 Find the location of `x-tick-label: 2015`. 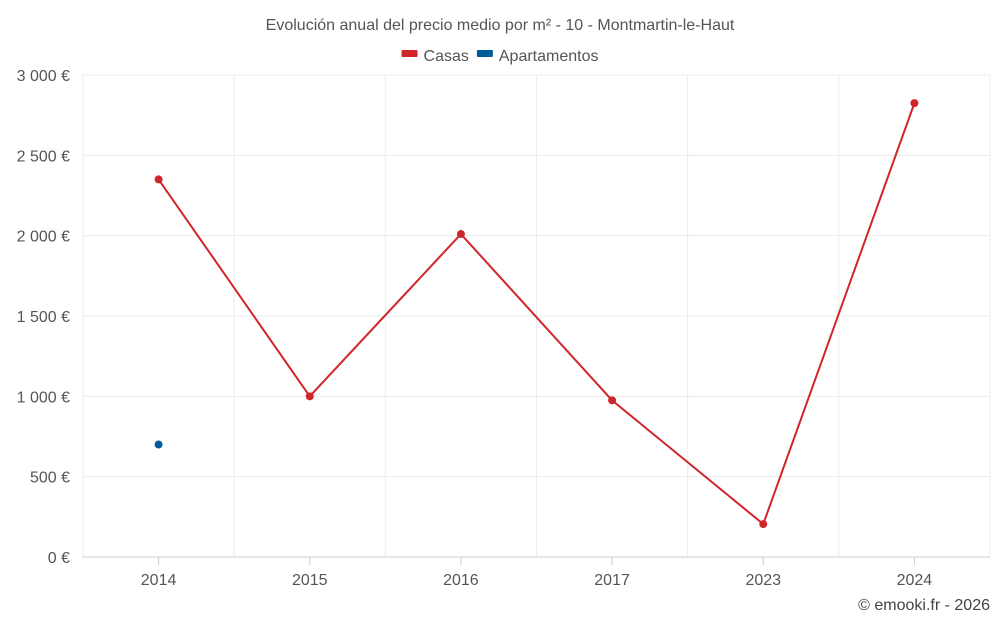

x-tick-label: 2015 is located at coordinates (310, 580).